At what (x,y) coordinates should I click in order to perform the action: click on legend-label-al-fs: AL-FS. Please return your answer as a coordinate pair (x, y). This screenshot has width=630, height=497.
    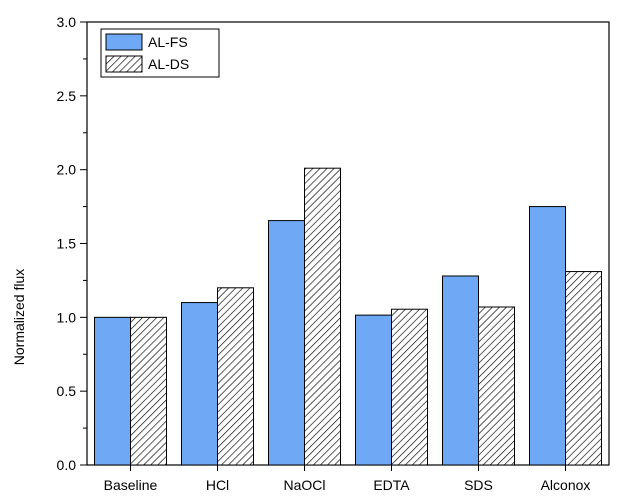
    Looking at the image, I should click on (168, 42).